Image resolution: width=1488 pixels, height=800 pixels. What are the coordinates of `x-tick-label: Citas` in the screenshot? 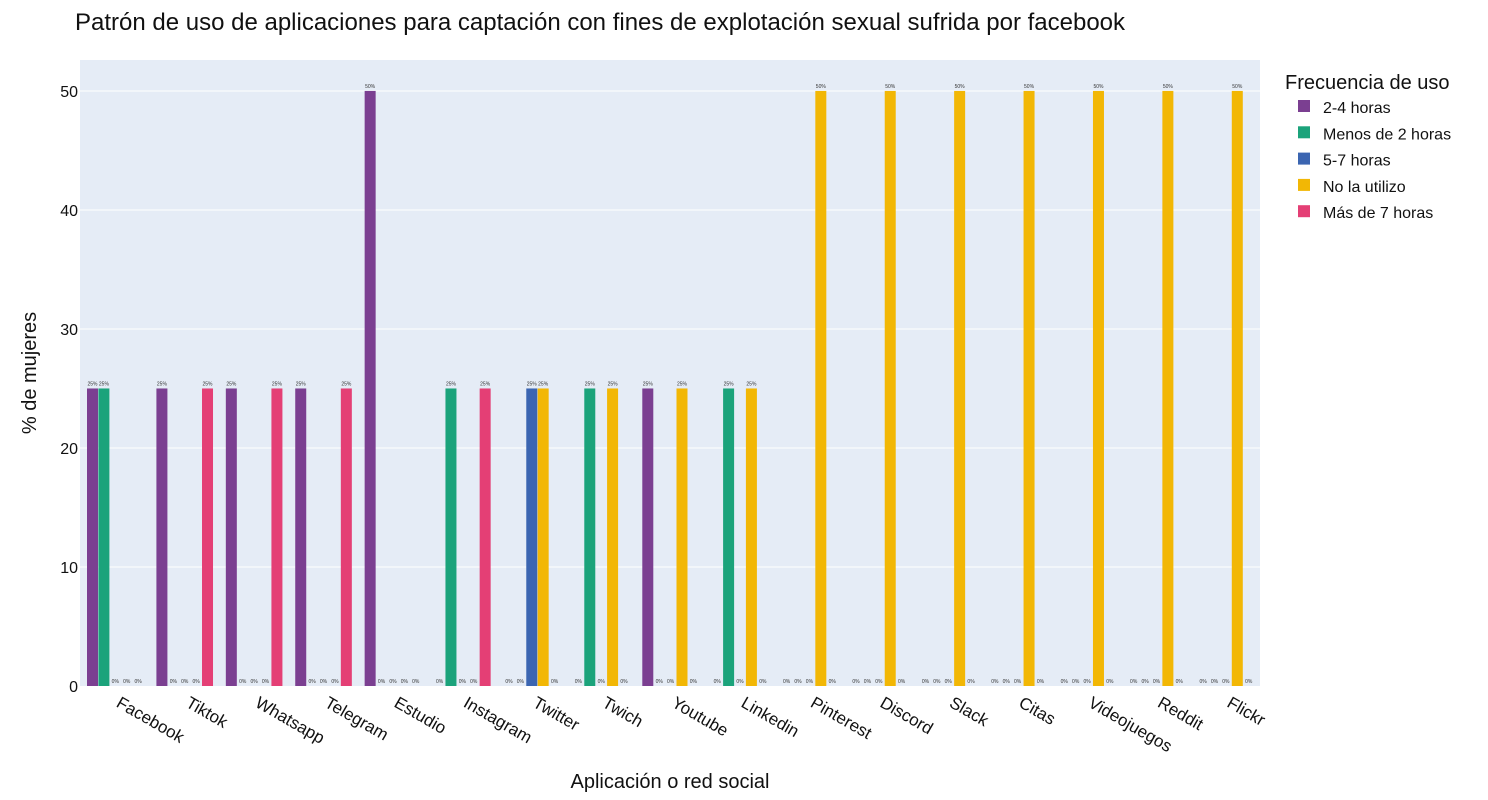 It's located at (1037, 711).